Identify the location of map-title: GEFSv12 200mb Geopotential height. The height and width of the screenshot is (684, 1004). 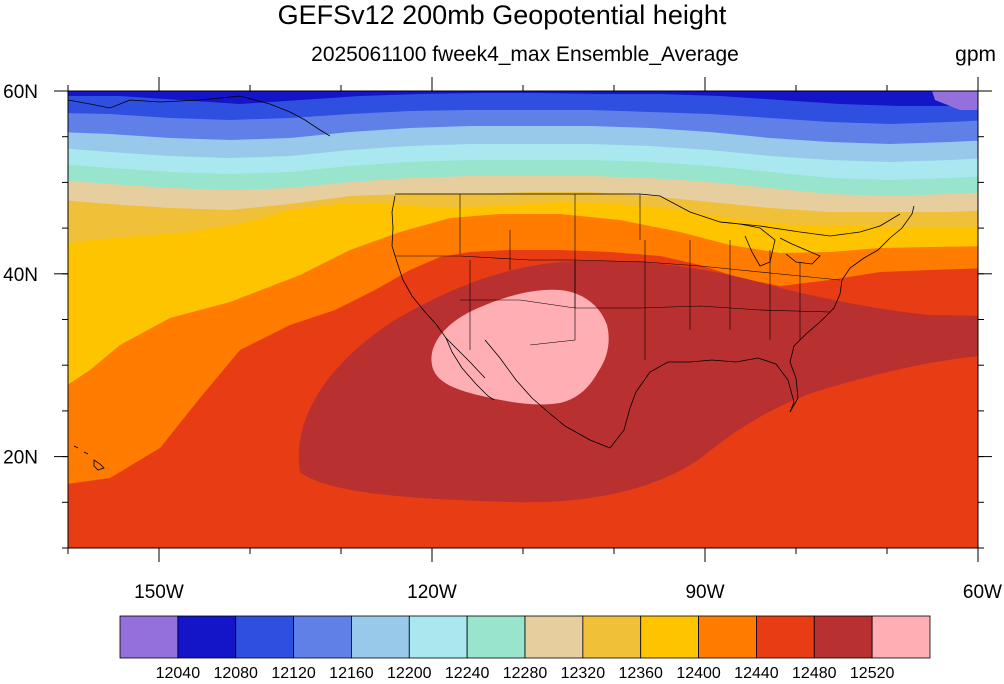
(502, 15).